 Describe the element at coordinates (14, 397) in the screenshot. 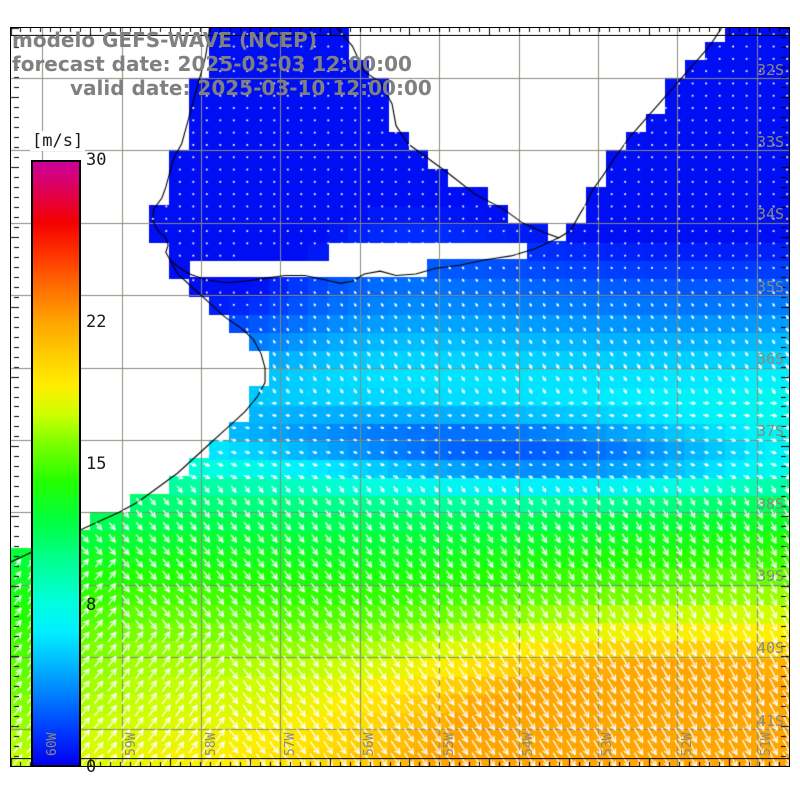

I see `left-tick-ruler` at that location.